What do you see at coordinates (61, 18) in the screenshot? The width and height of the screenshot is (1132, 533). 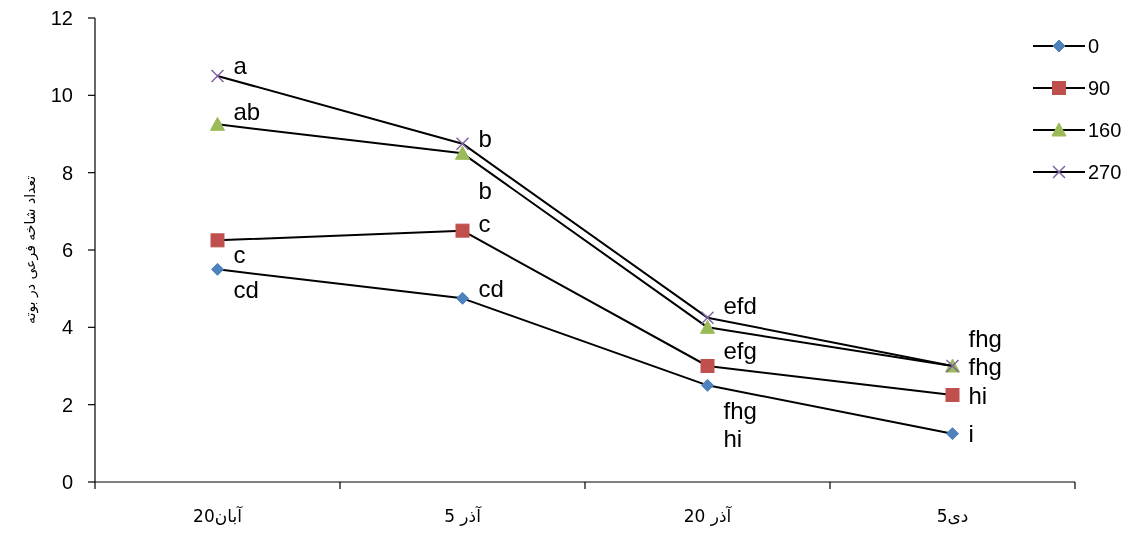 I see `y-tick-label: 12` at bounding box center [61, 18].